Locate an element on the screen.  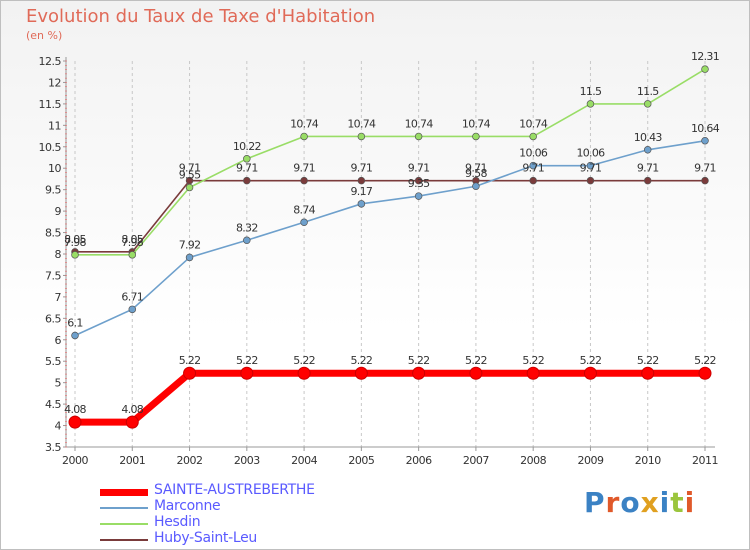
data-label: 7.98 is located at coordinates (75, 242).